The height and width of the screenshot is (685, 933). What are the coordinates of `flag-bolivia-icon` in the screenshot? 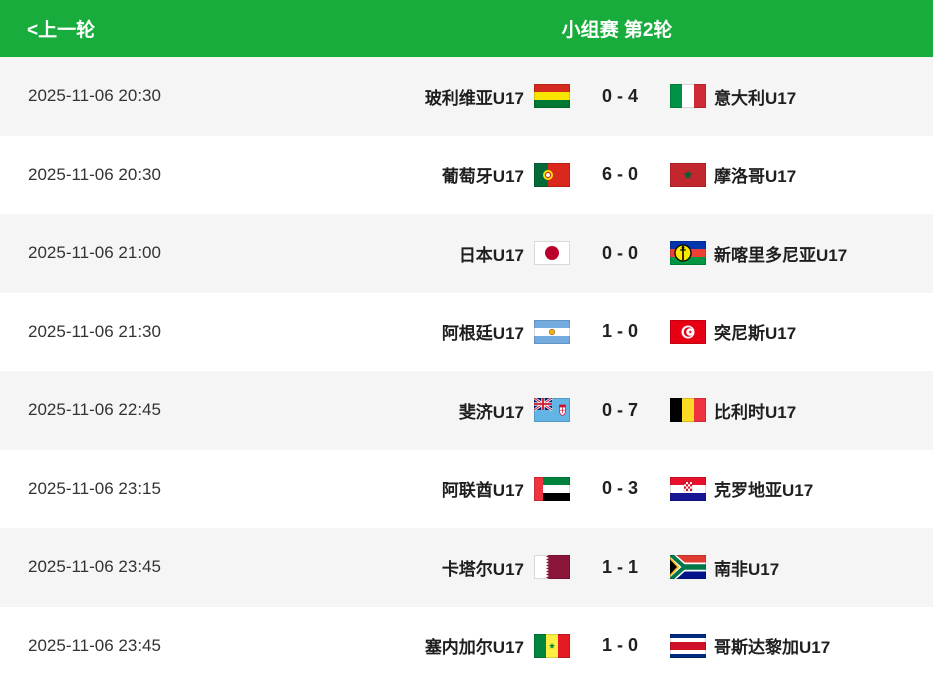 It's located at (552, 96).